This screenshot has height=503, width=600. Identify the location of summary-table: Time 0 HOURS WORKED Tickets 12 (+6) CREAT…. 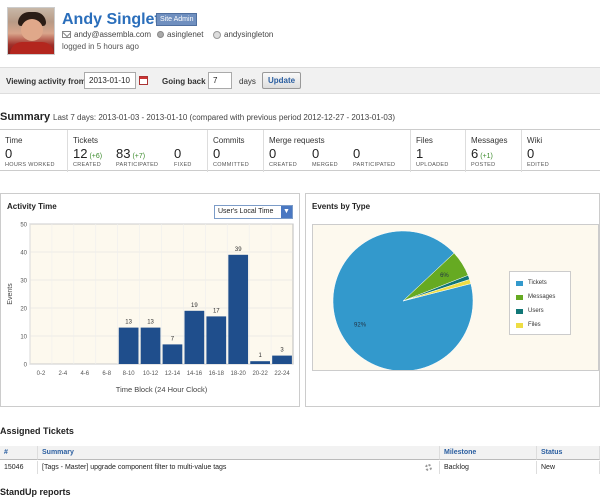
(300, 150).